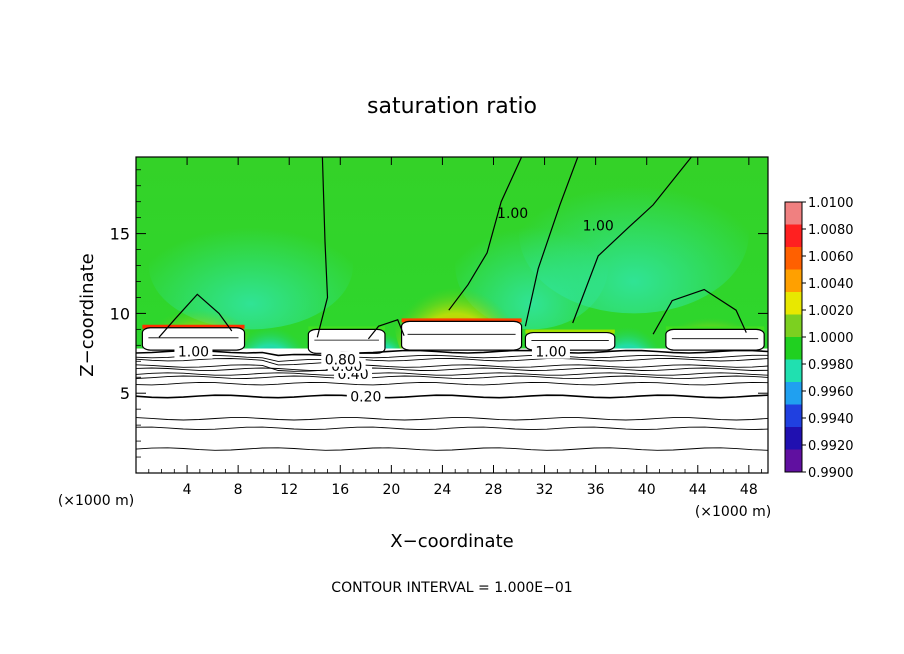 This screenshot has width=904, height=654. I want to click on colorbar-label: 0.9920, so click(831, 446).